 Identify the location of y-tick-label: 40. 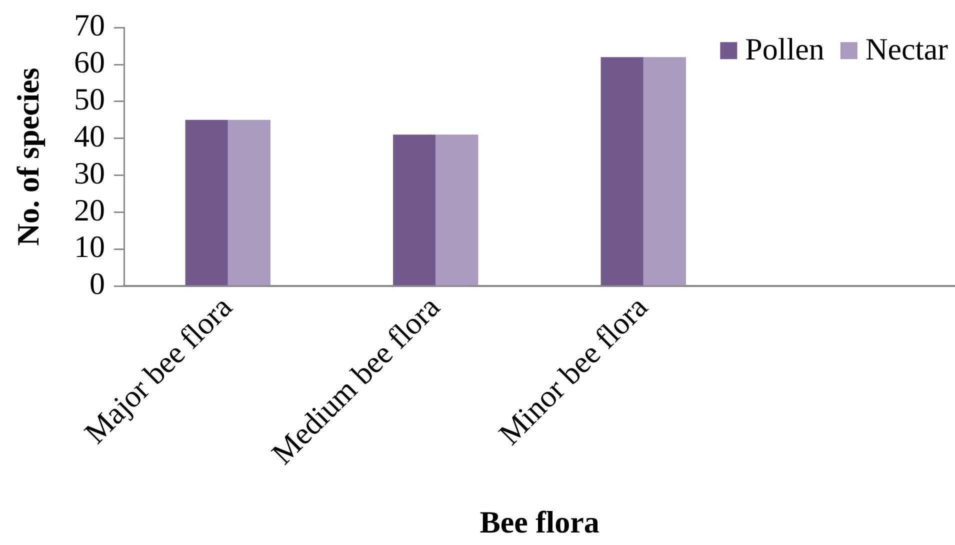
(89, 136).